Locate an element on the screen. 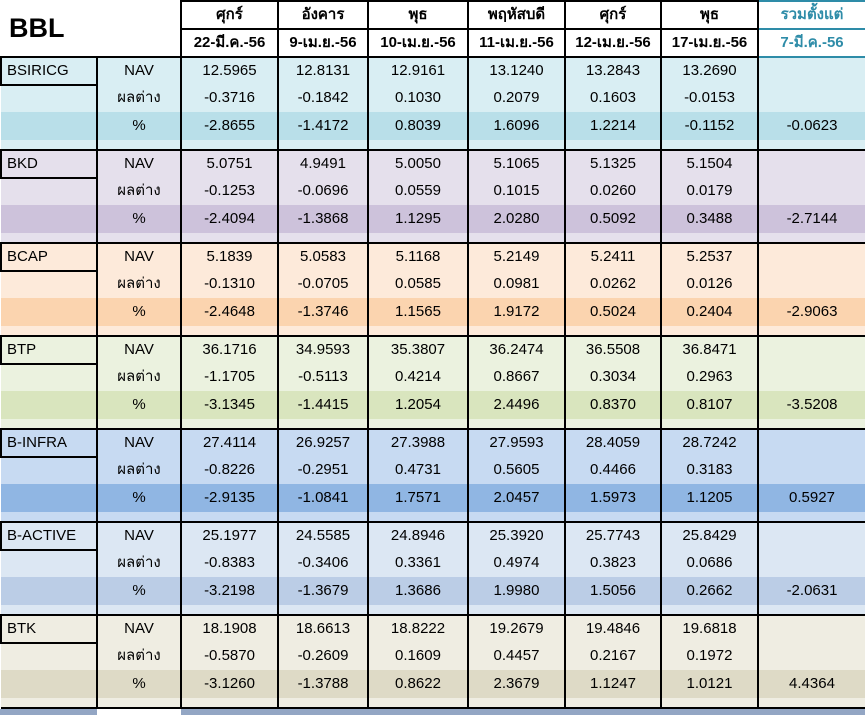  pct-value-cell: -1.3746 is located at coordinates (322, 312).